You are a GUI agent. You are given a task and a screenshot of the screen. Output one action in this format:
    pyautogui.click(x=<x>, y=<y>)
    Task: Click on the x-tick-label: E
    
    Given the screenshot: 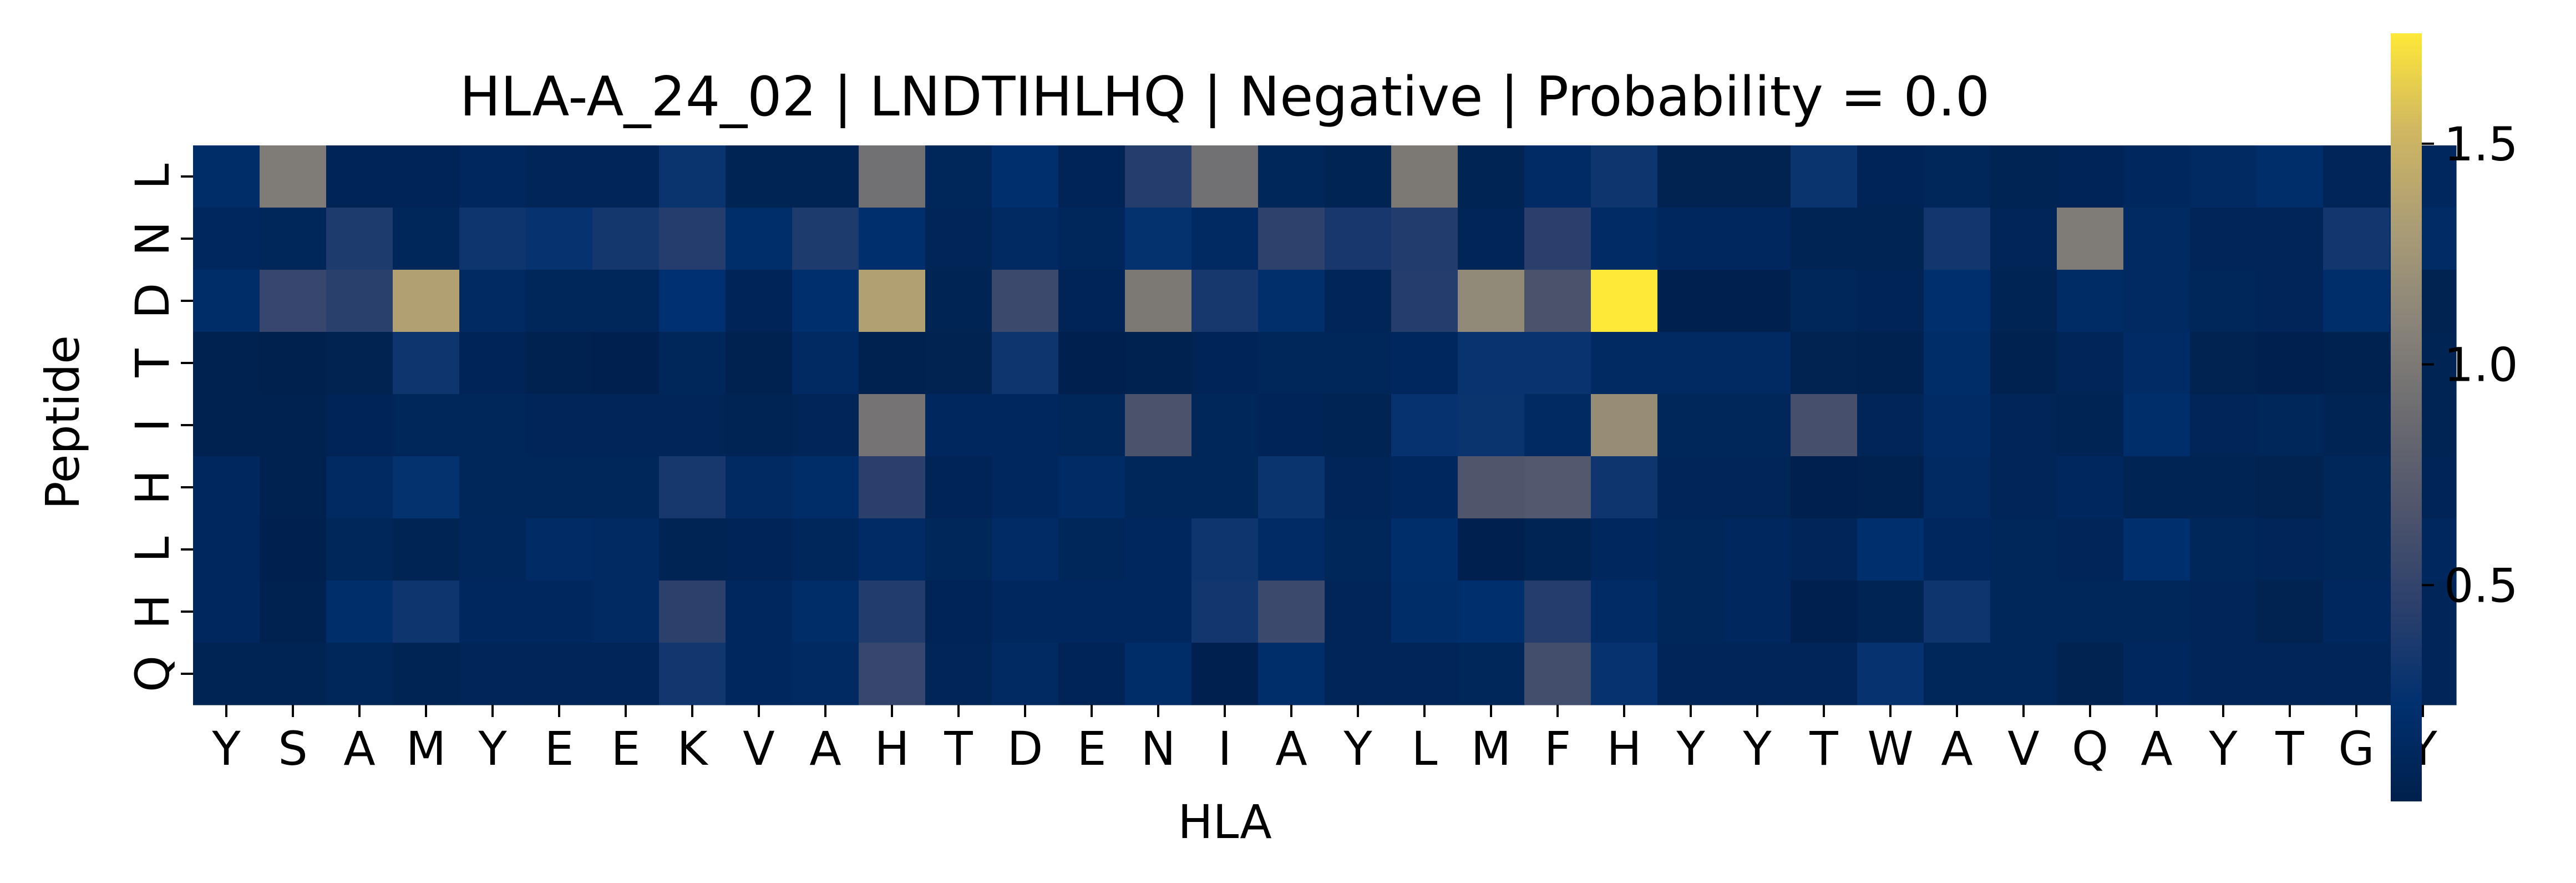 What is the action you would take?
    pyautogui.click(x=1091, y=748)
    